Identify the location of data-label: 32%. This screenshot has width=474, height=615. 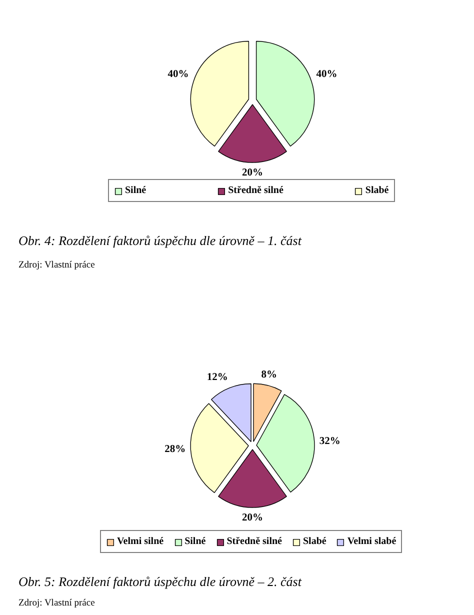
(329, 441).